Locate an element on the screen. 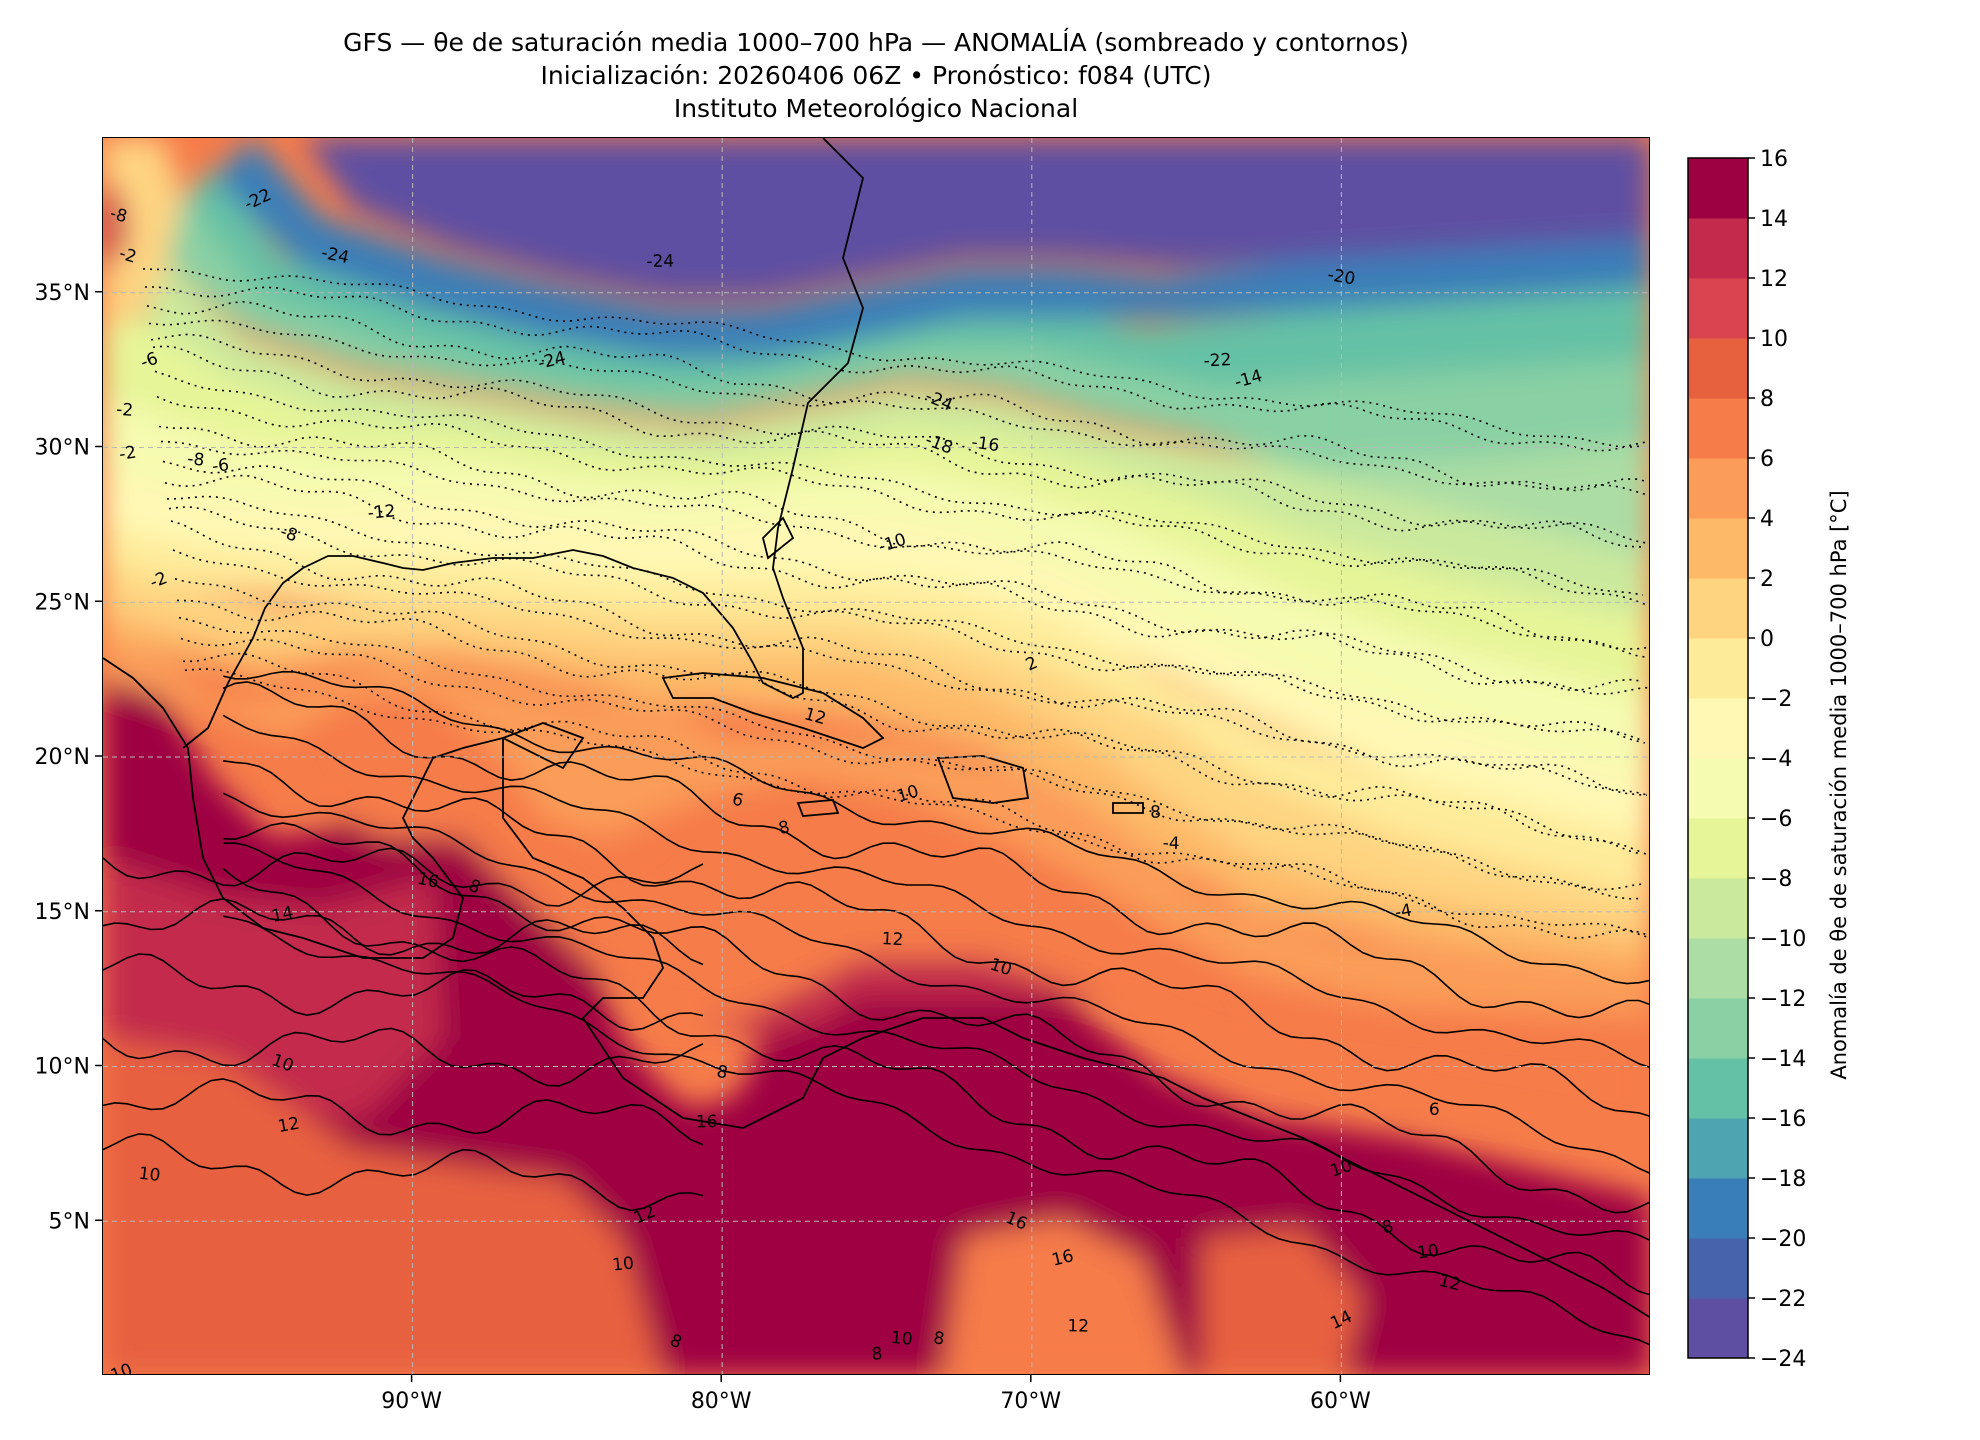 The image size is (1980, 1440). colorbar-tick-label-12: −8 is located at coordinates (1776, 879).